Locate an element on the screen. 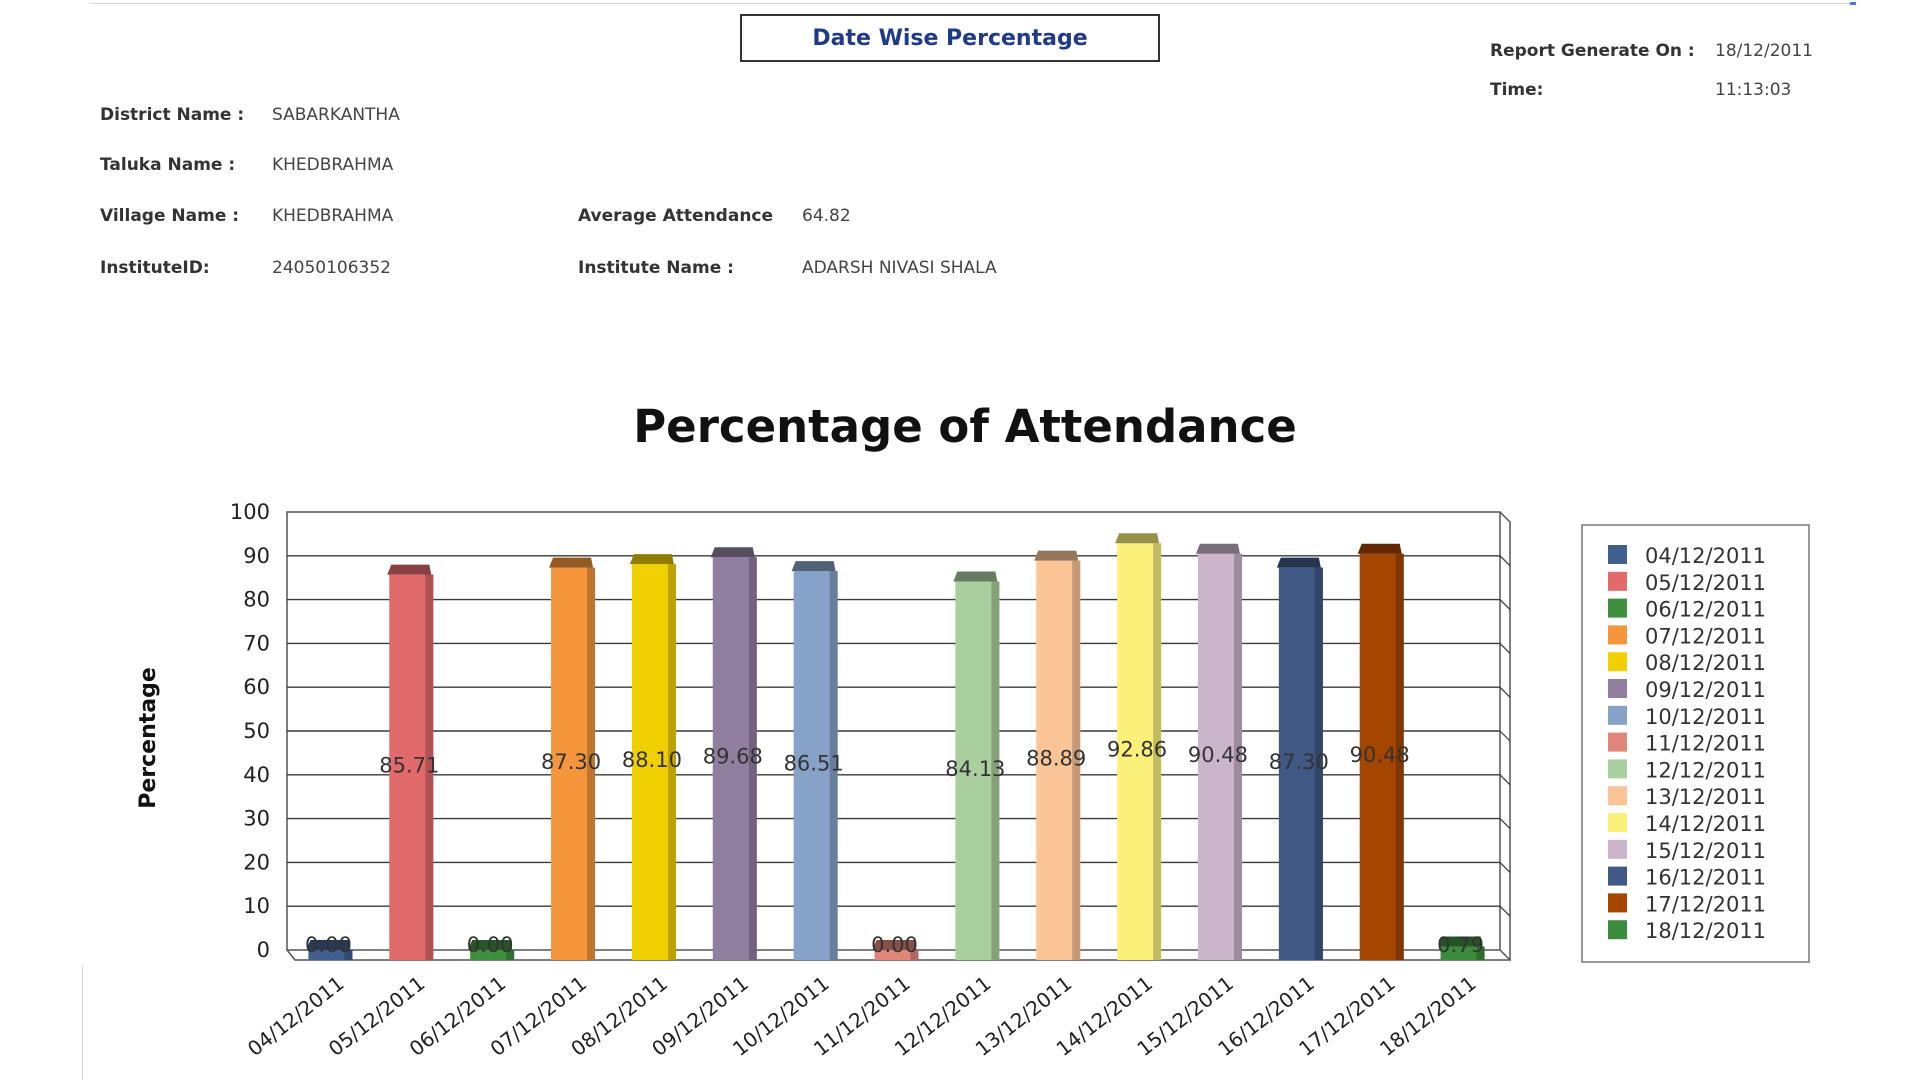 This screenshot has width=1920, height=1080. bar-value-label: 92.86 is located at coordinates (1137, 750).